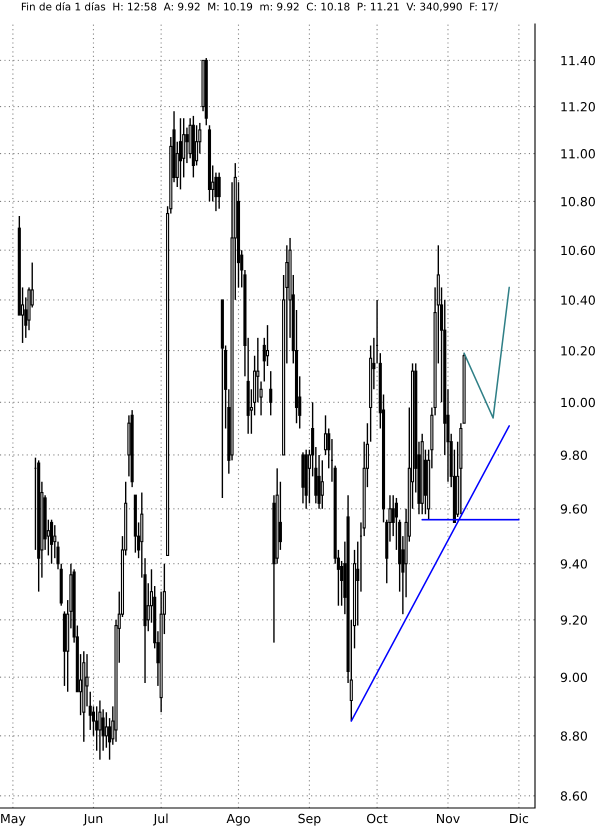 The width and height of the screenshot is (597, 826). What do you see at coordinates (573, 796) in the screenshot?
I see `y-tick-label: 8.60` at bounding box center [573, 796].